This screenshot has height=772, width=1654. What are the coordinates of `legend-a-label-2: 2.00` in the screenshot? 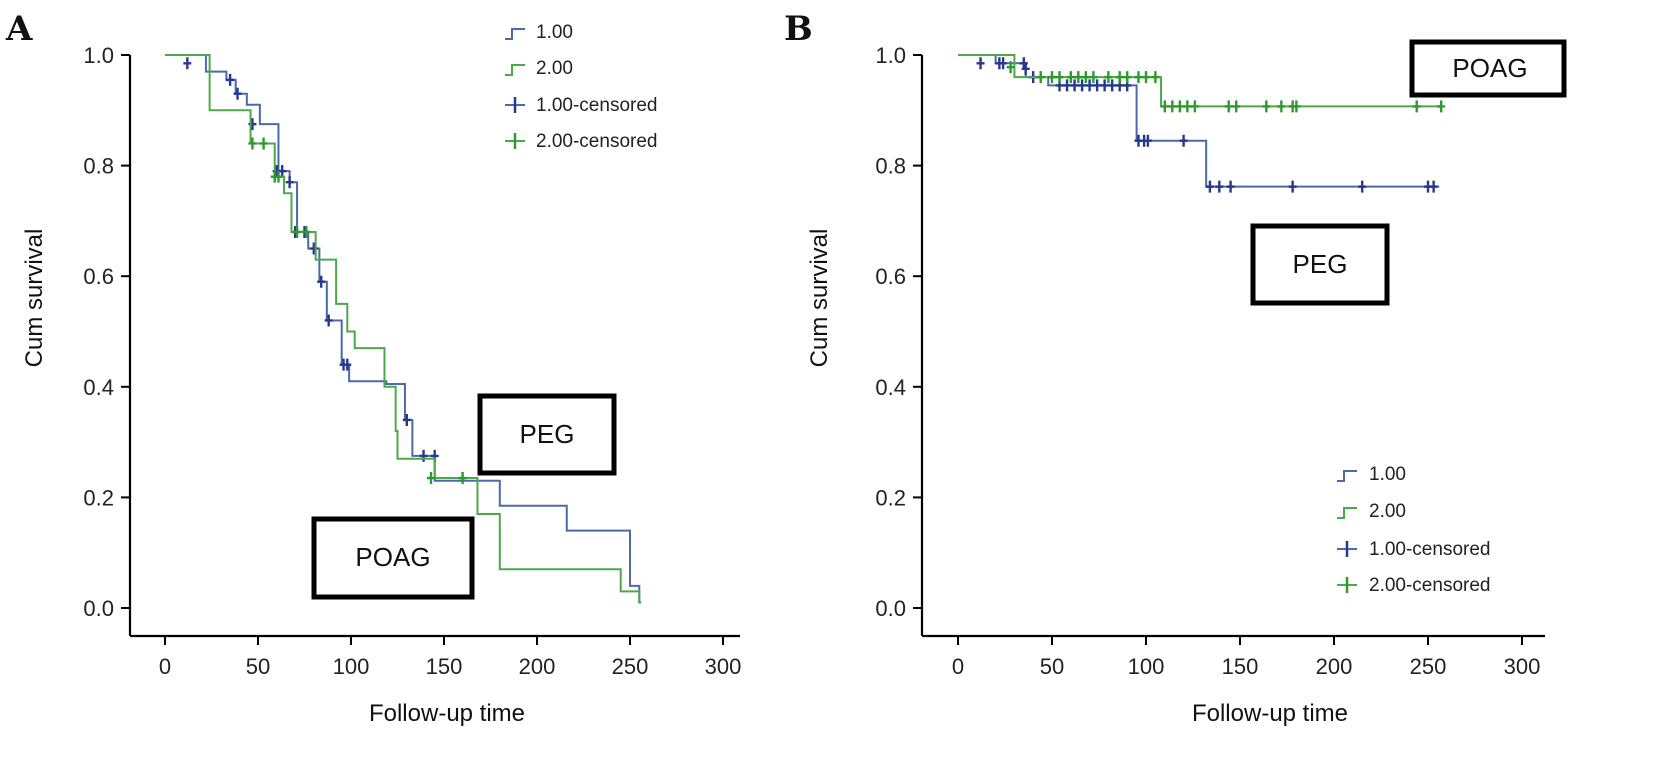 It's located at (554, 68).